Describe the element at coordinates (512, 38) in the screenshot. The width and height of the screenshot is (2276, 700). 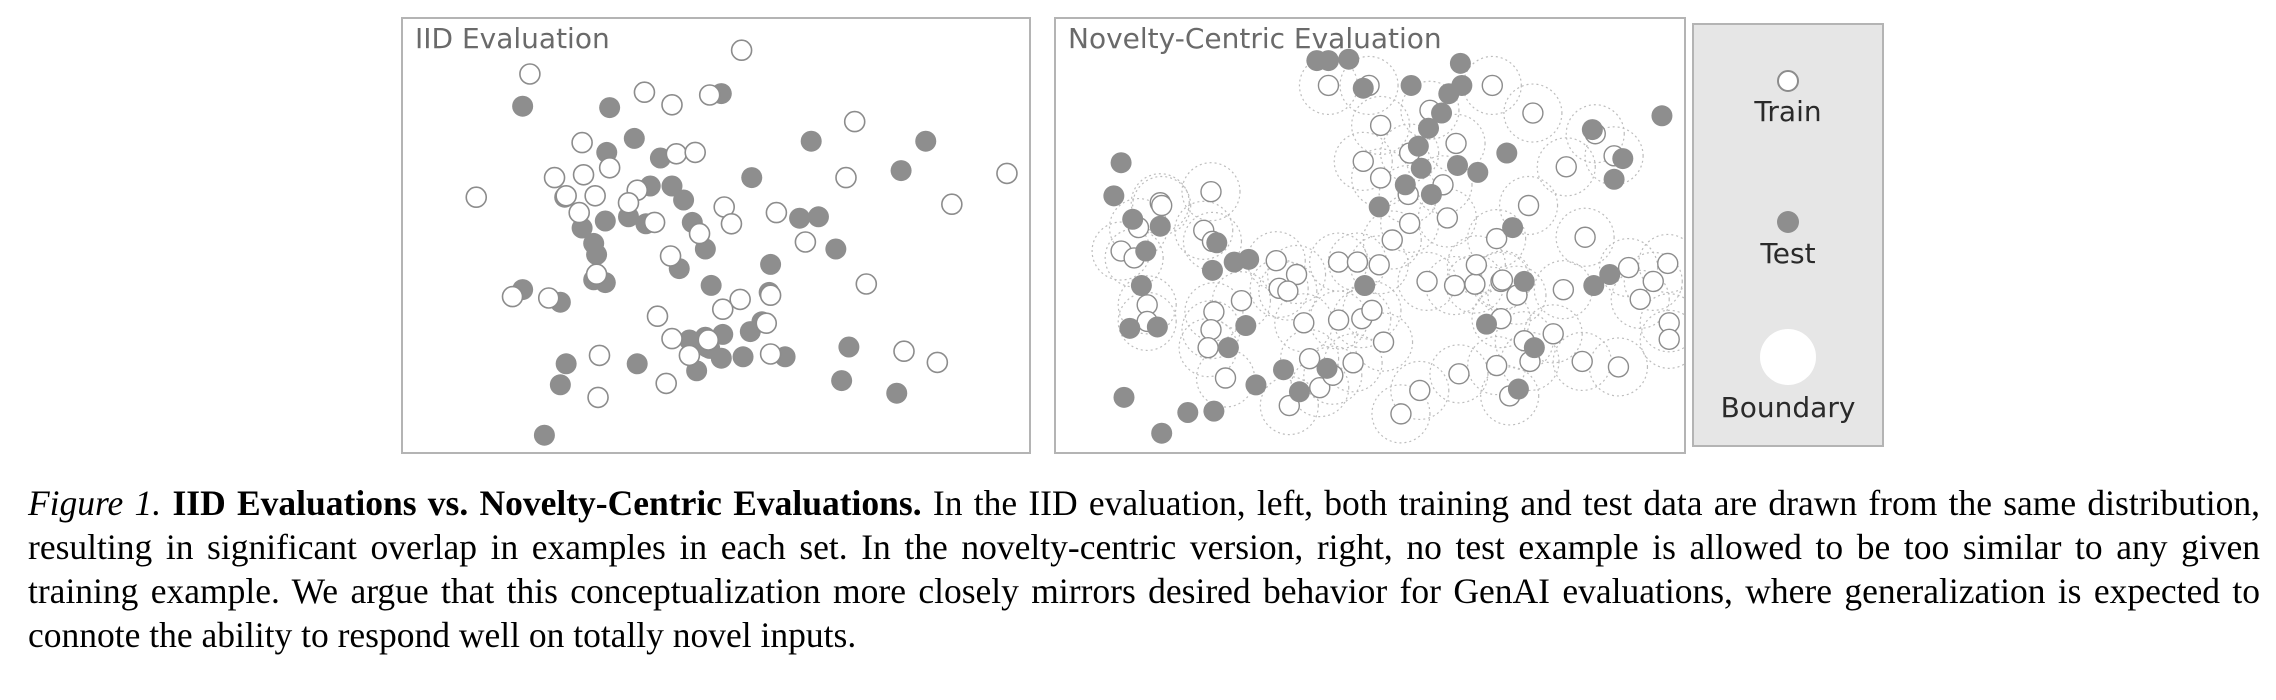
I see `iid-panel-title: IID Evaluation` at that location.